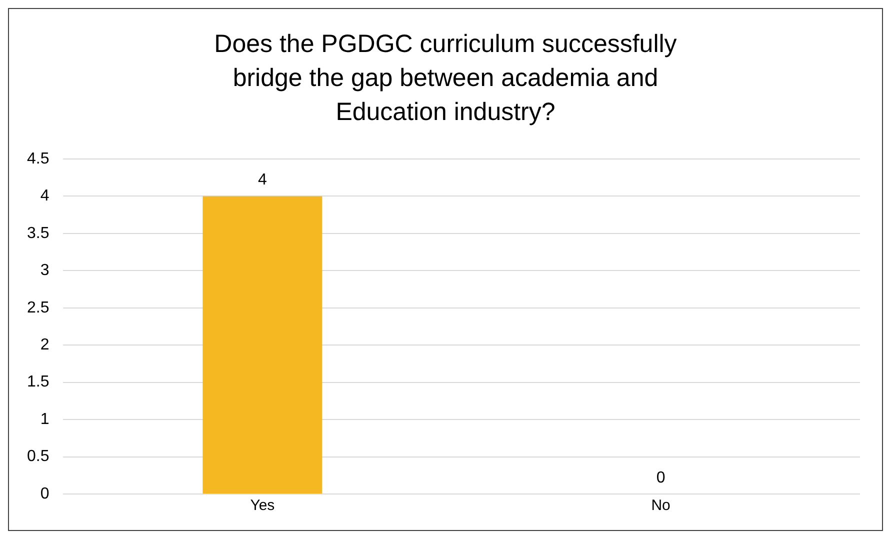 This screenshot has width=891, height=539. Describe the element at coordinates (45, 493) in the screenshot. I see `y-tick-label: 0` at that location.